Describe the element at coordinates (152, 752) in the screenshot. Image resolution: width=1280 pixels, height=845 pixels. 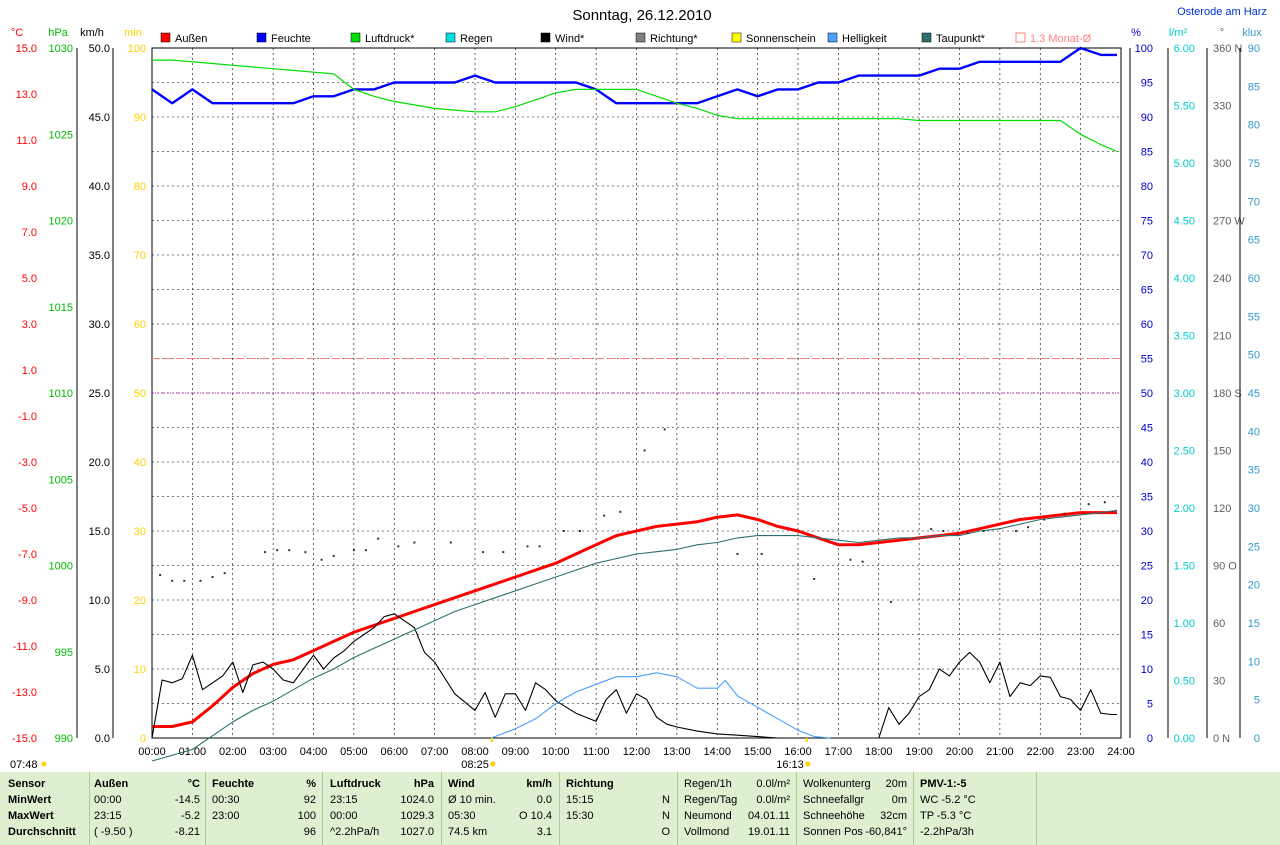
I see `x-tick-label: 00:00` at that location.